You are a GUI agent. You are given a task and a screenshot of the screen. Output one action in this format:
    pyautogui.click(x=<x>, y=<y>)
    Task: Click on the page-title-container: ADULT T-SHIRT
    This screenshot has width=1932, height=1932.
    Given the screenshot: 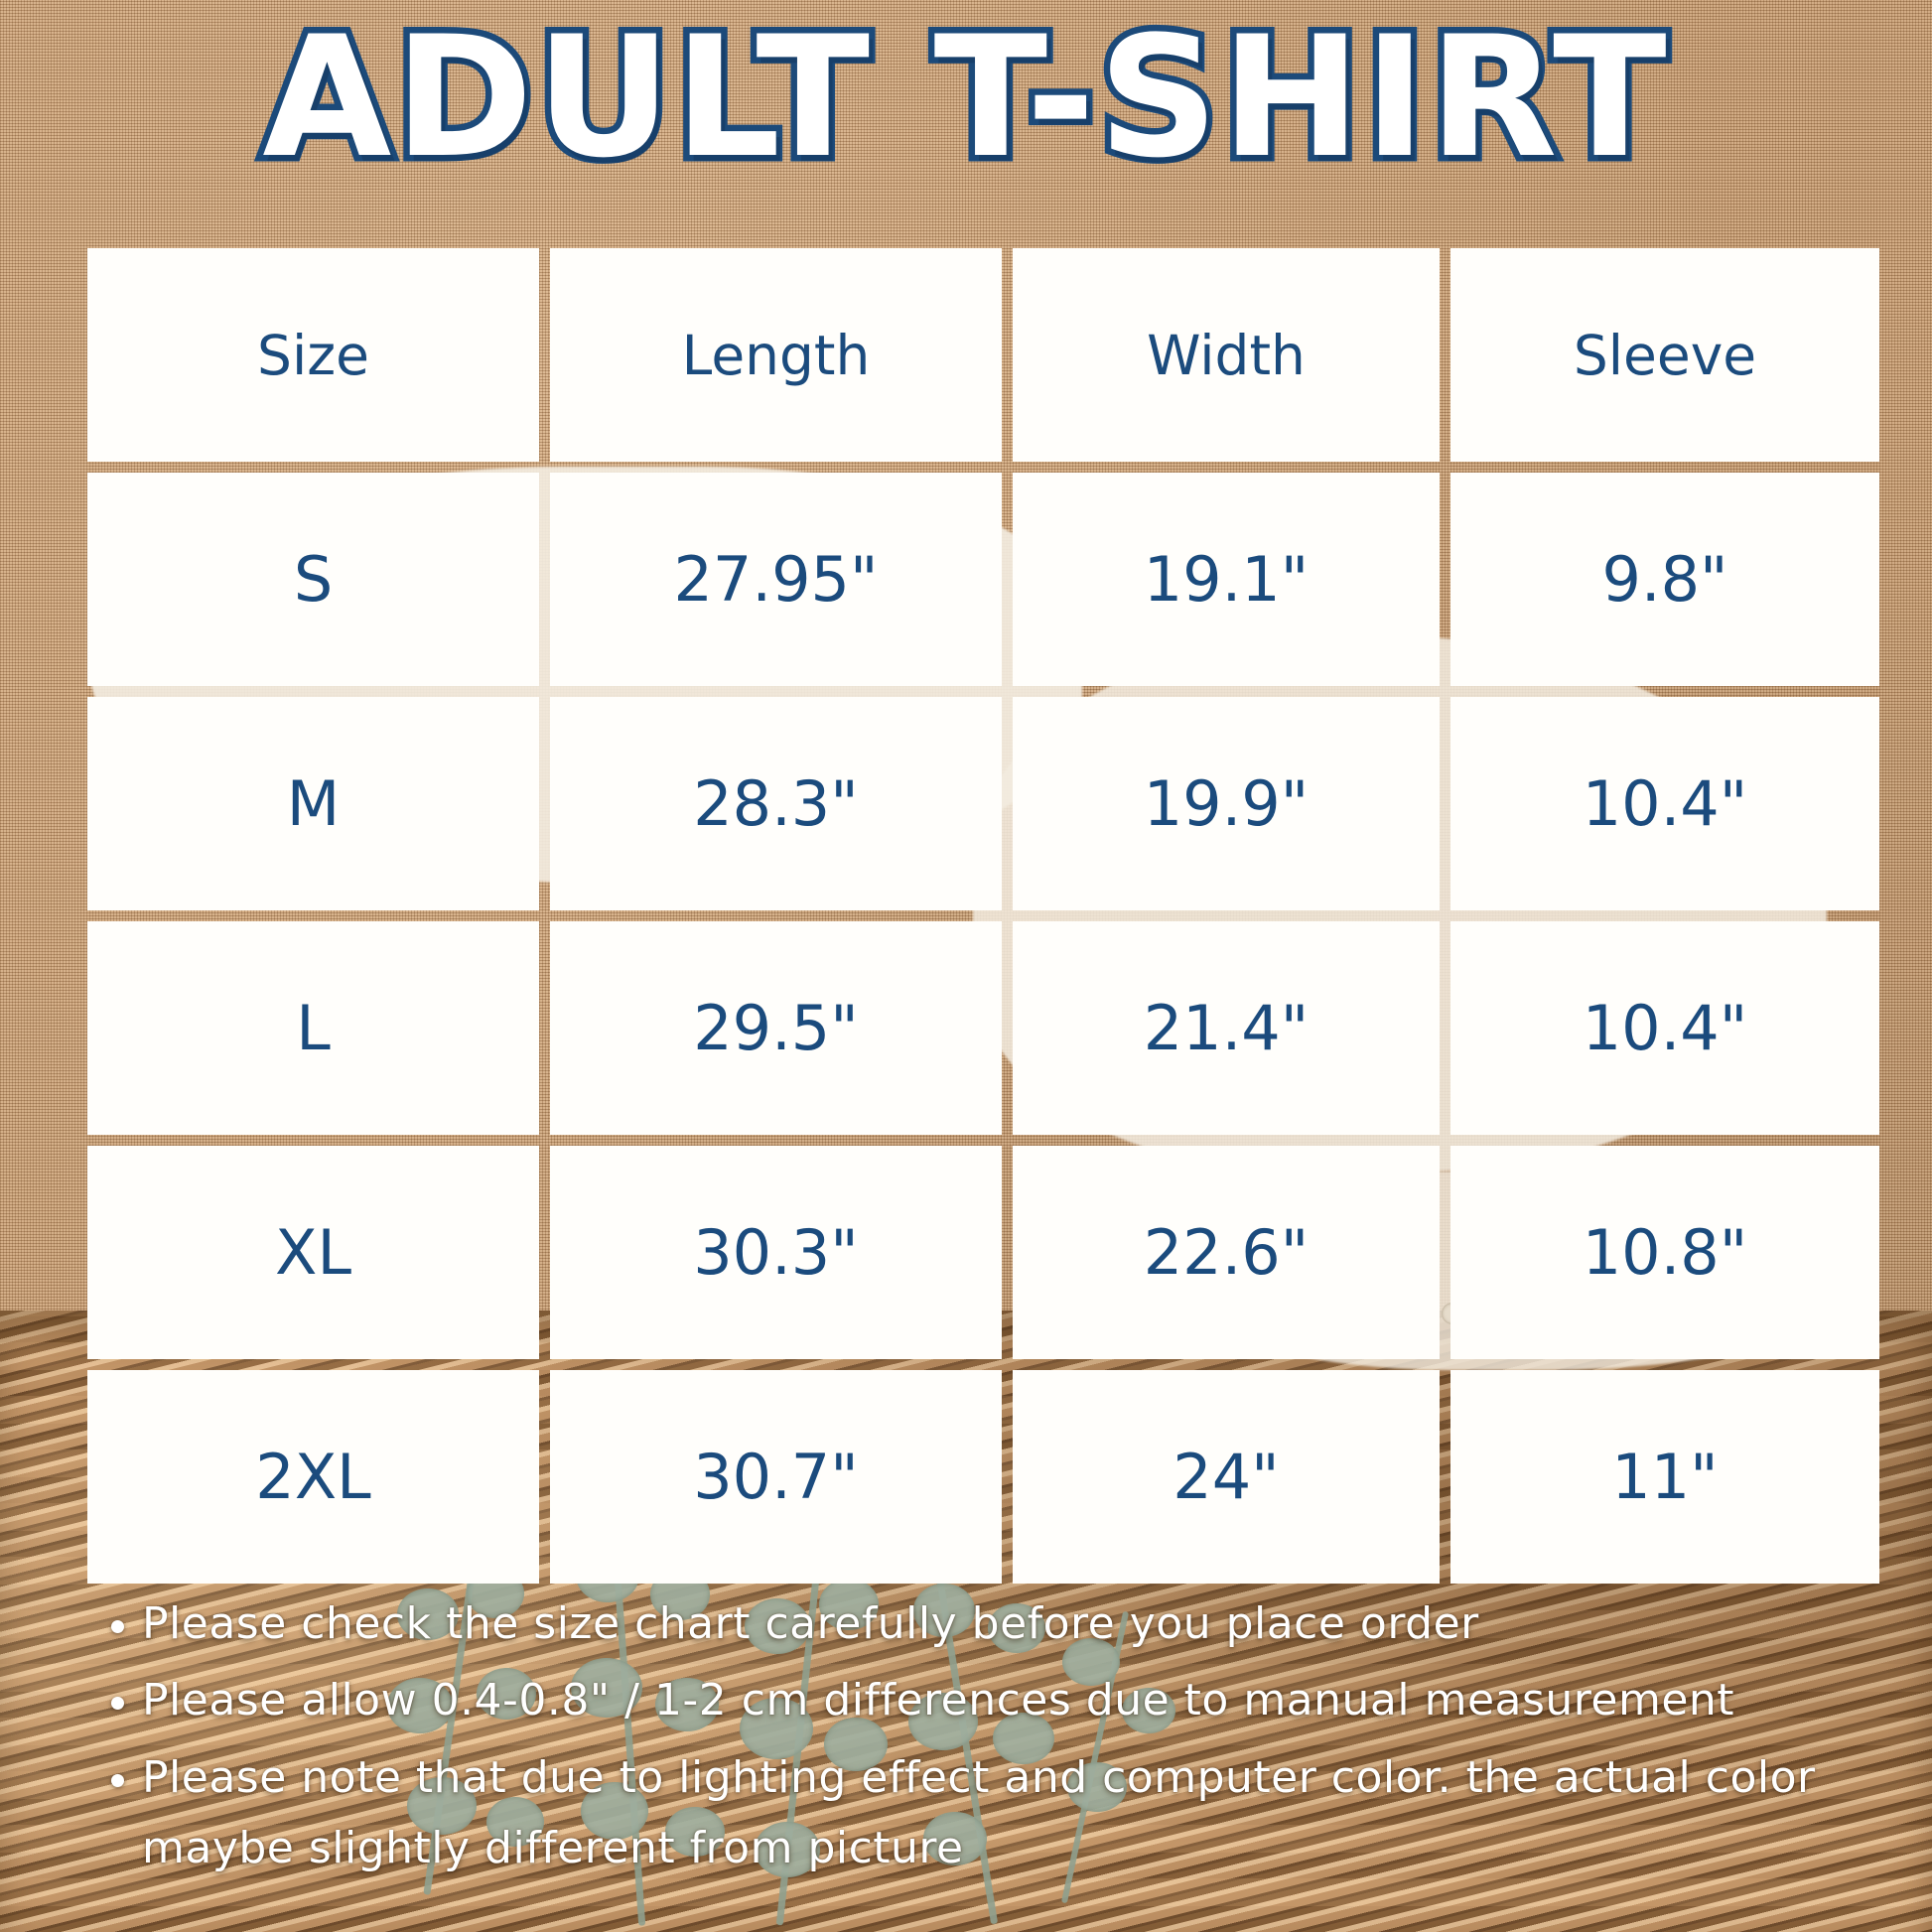 What is the action you would take?
    pyautogui.click(x=966, y=97)
    